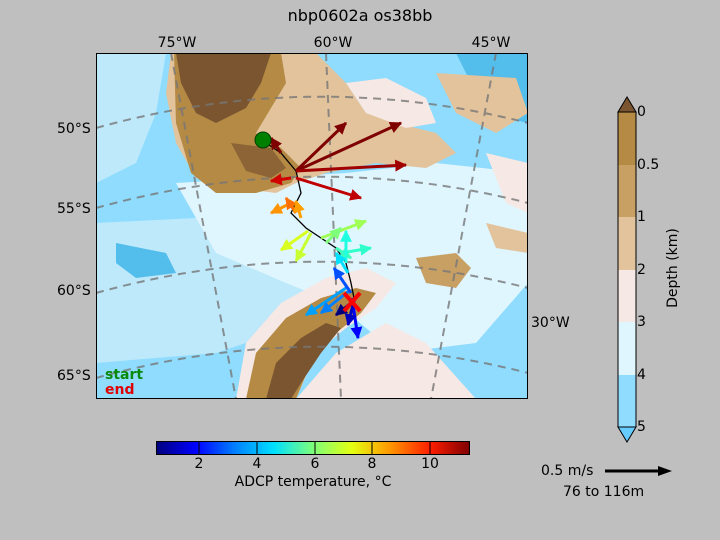 The width and height of the screenshot is (720, 540). I want to click on temp-tick-10: 10, so click(430, 464).